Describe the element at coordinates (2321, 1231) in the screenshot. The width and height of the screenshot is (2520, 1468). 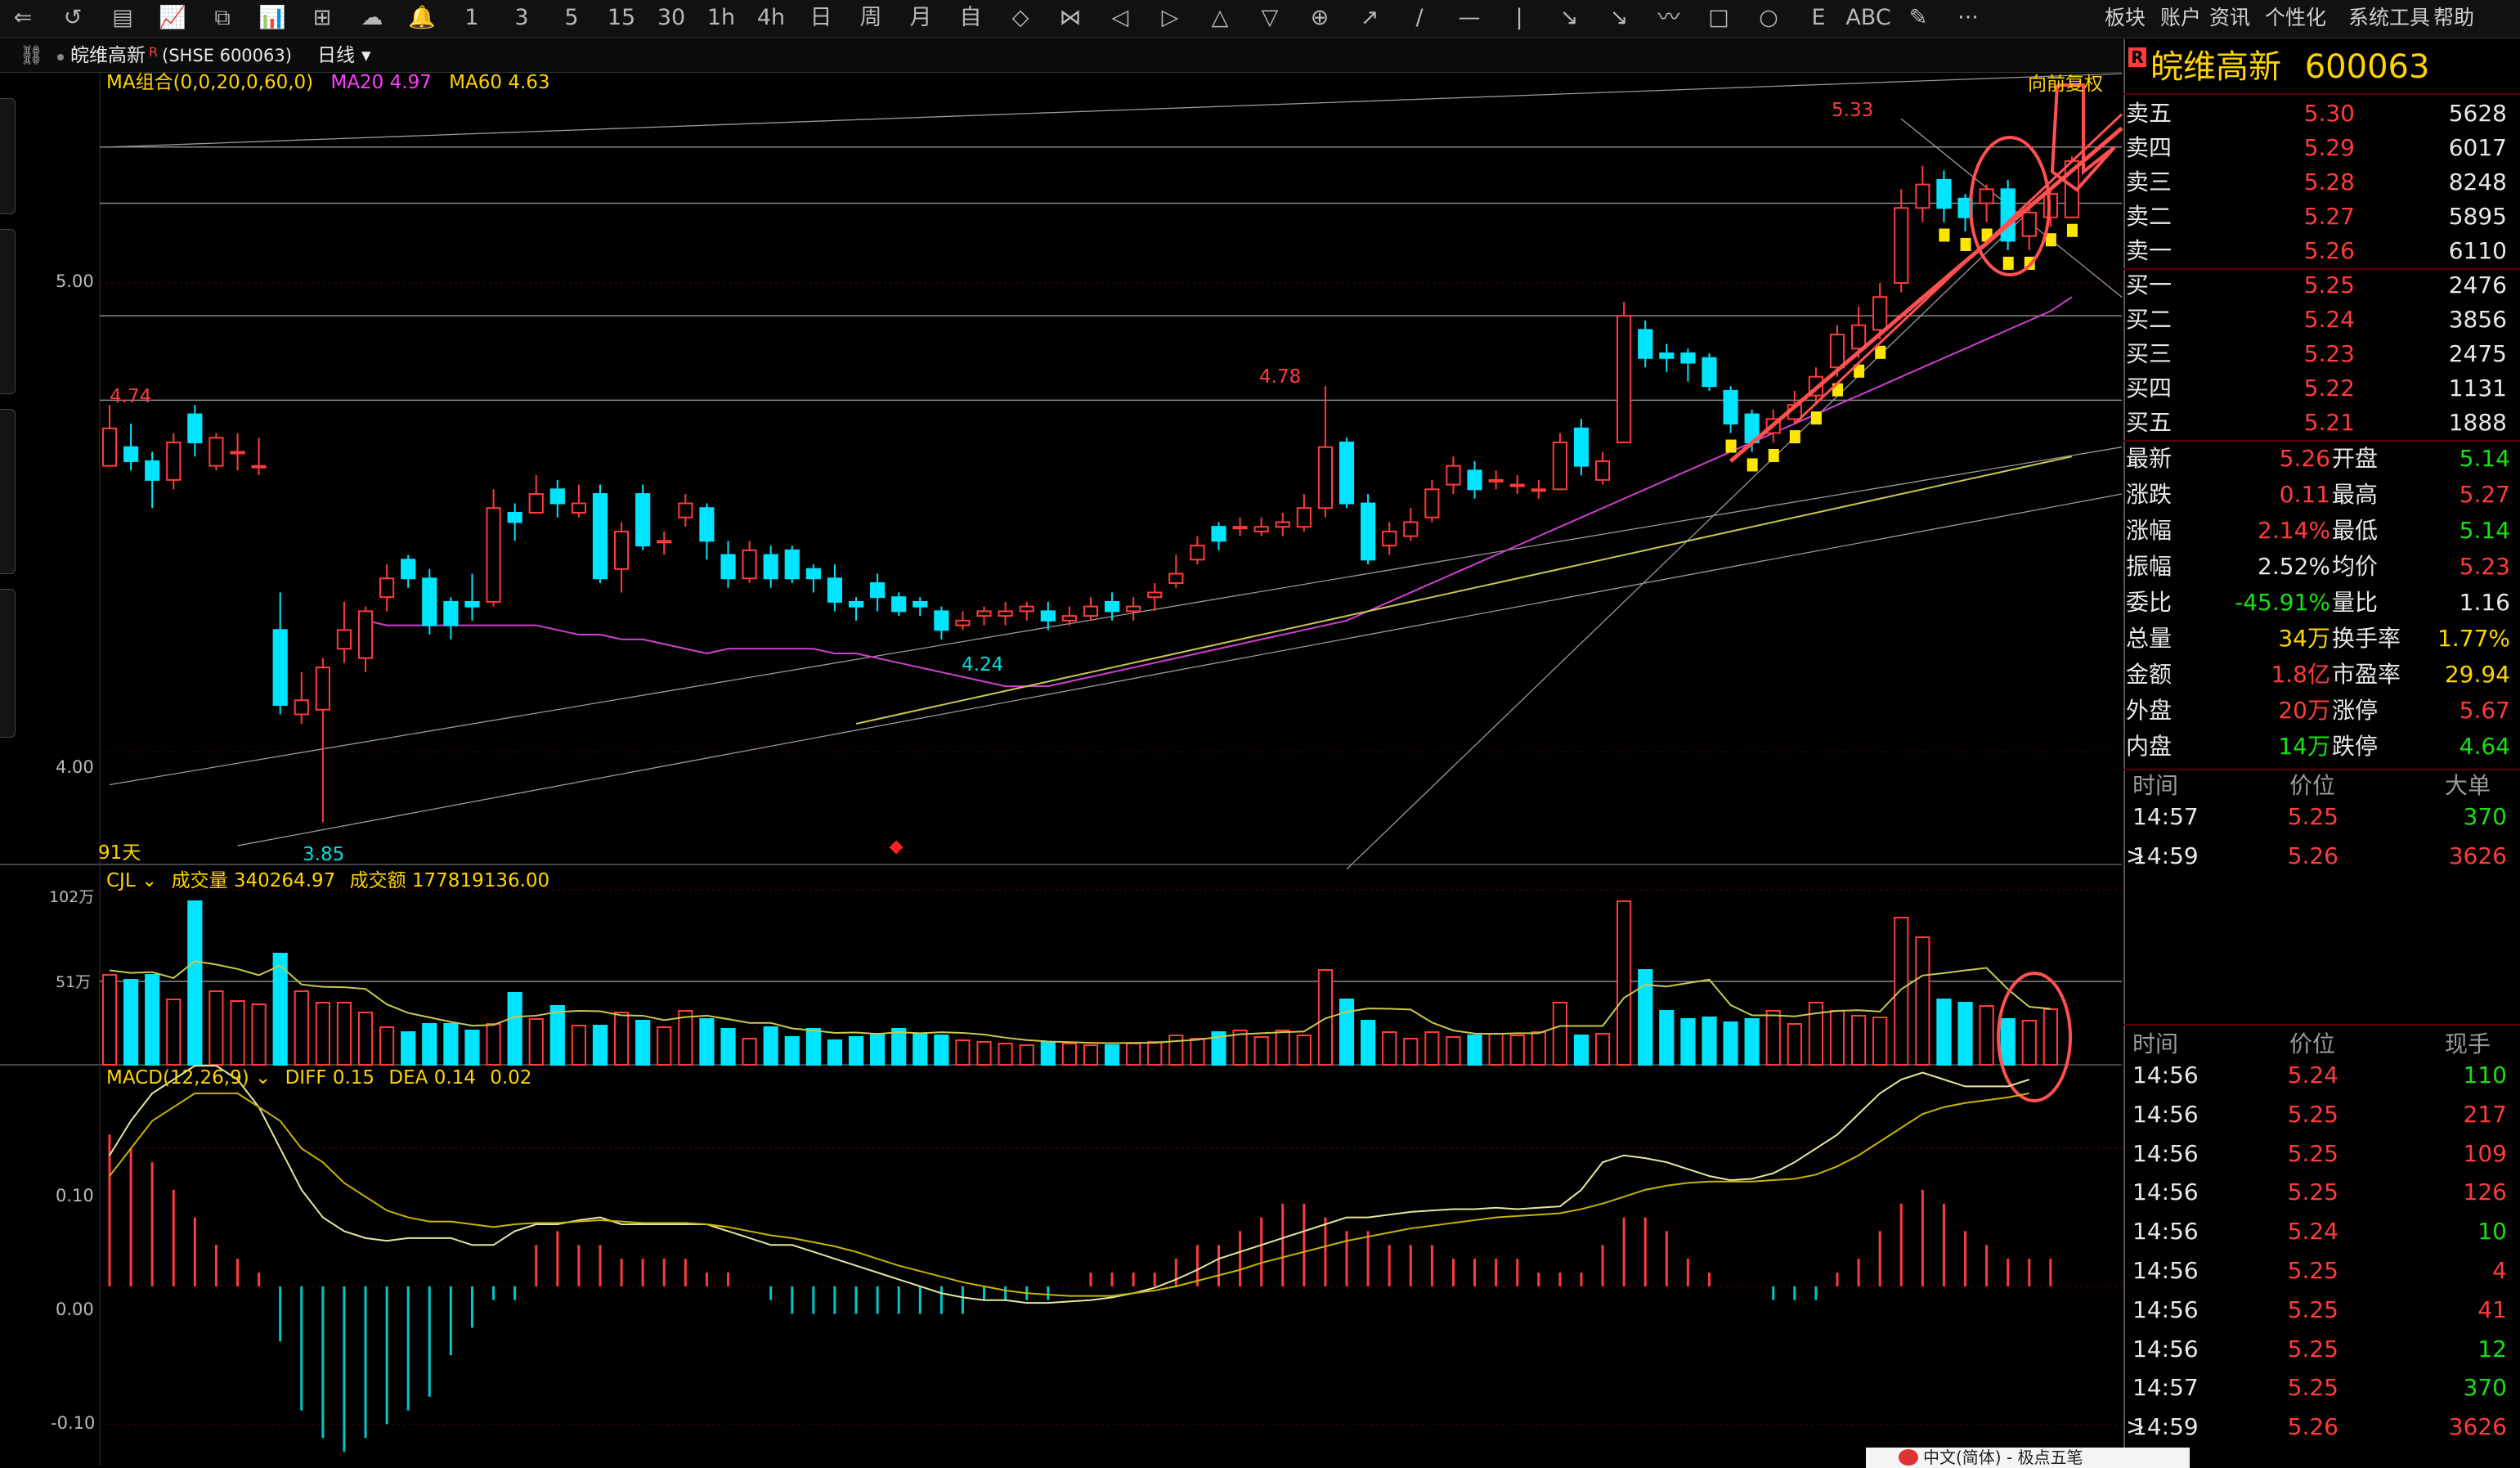
I see `tick-row: 14:56 5.24 10` at that location.